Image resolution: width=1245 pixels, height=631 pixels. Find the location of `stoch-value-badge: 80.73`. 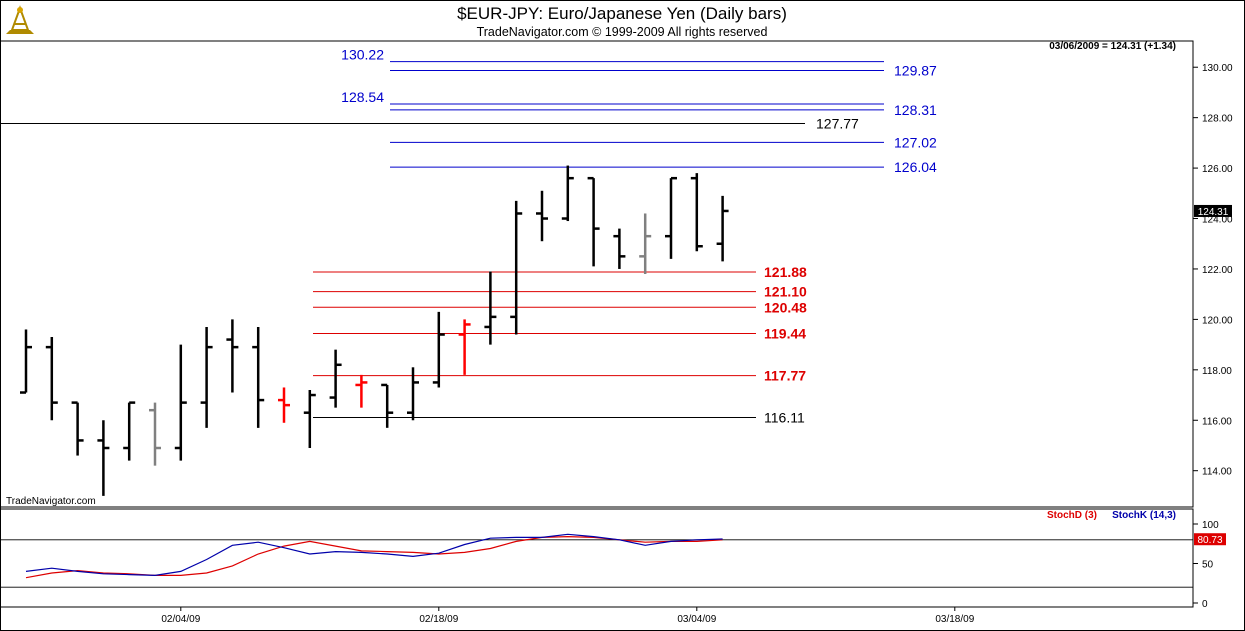

stoch-value-badge: 80.73 is located at coordinates (1210, 539).